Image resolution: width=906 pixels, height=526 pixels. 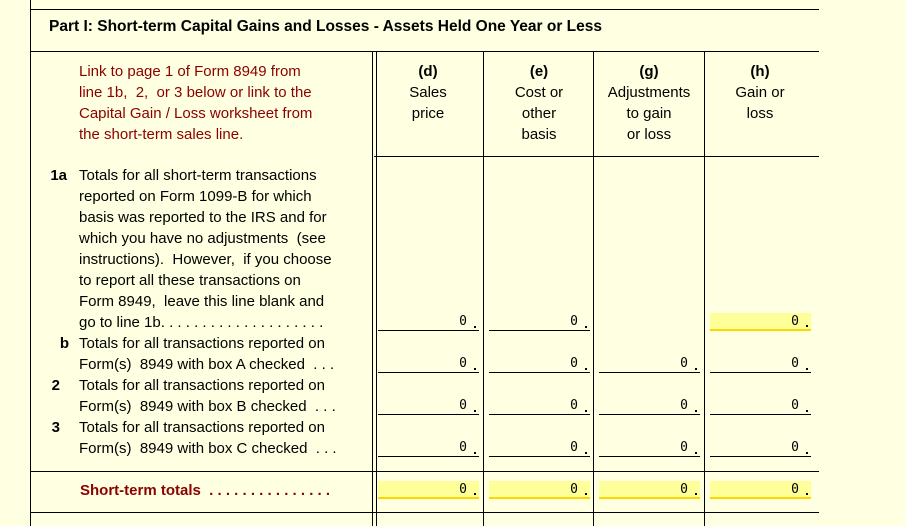 What do you see at coordinates (58, 175) in the screenshot?
I see `line-number-1a: 1a` at bounding box center [58, 175].